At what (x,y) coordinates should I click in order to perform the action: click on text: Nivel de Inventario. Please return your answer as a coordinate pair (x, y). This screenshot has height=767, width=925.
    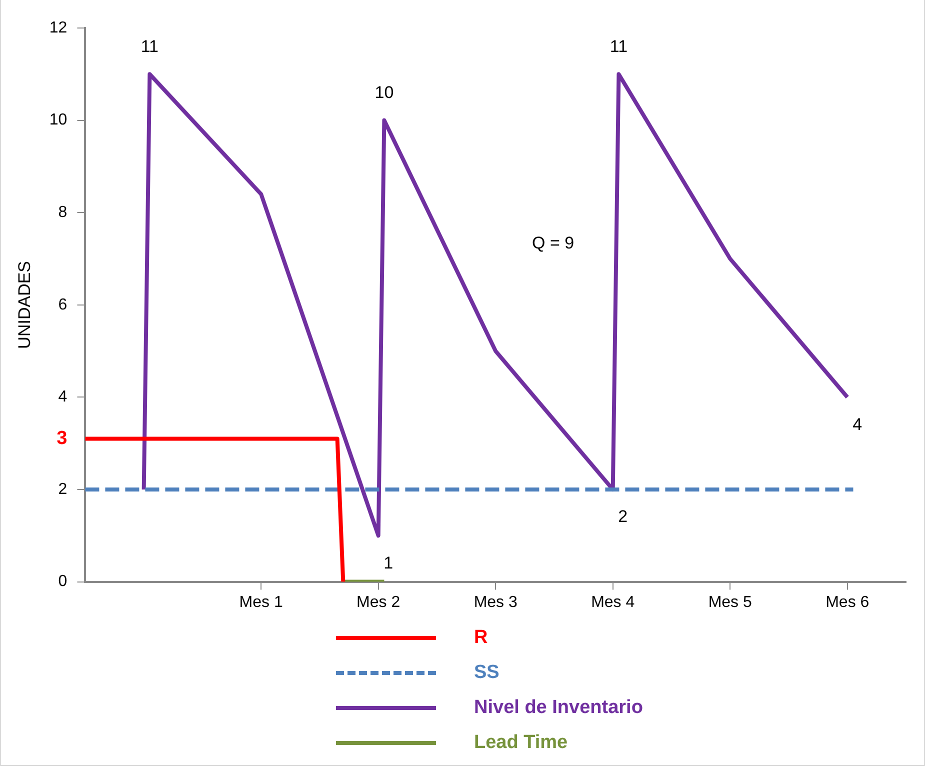
    Looking at the image, I should click on (558, 707).